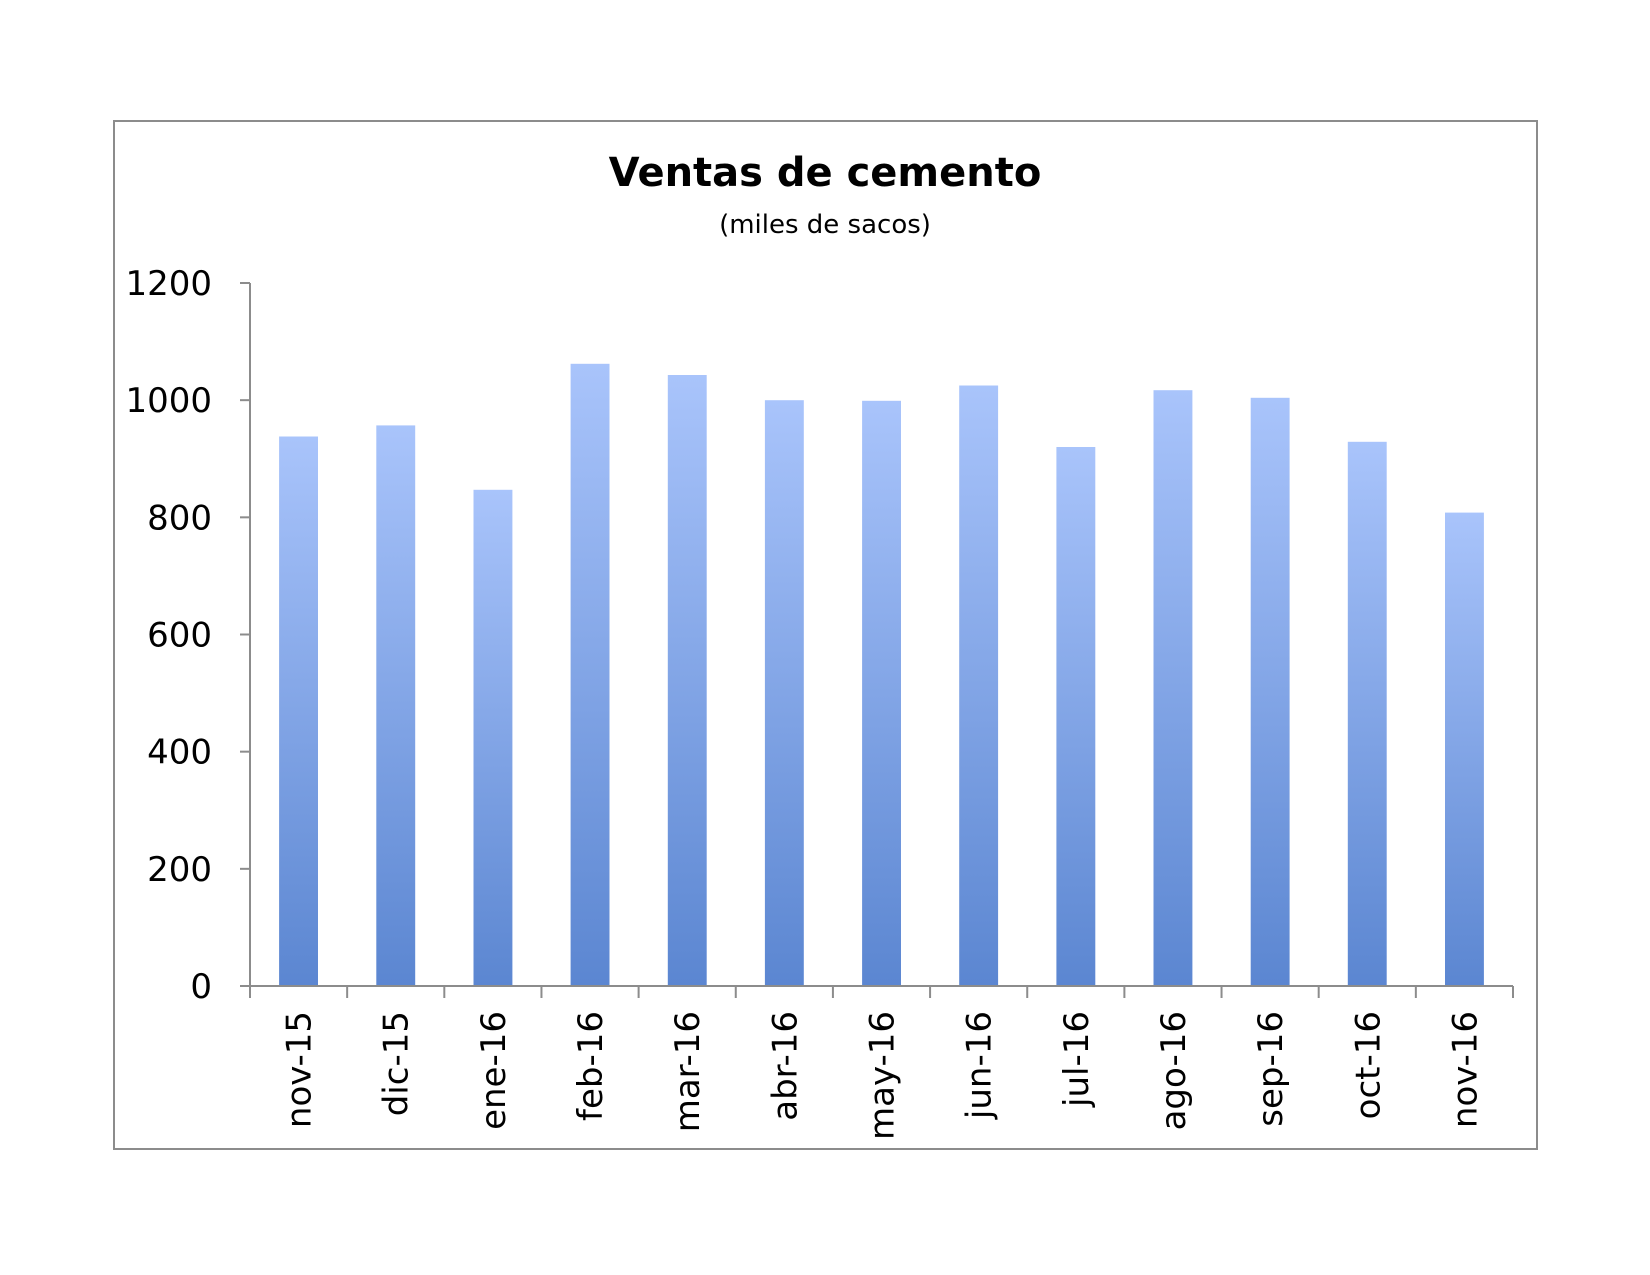  Describe the element at coordinates (179, 753) in the screenshot. I see `y-tick-label: 400` at that location.